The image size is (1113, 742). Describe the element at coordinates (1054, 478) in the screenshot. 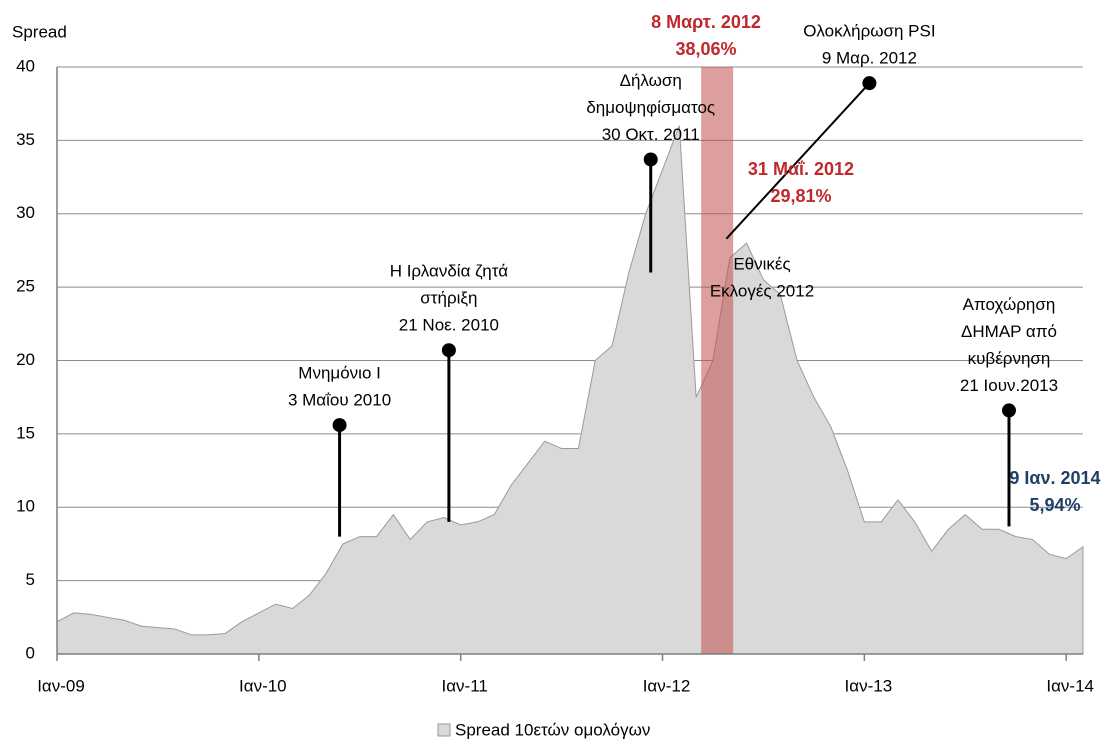

I see `label-text: 9 Ιαν. 2014` at that location.